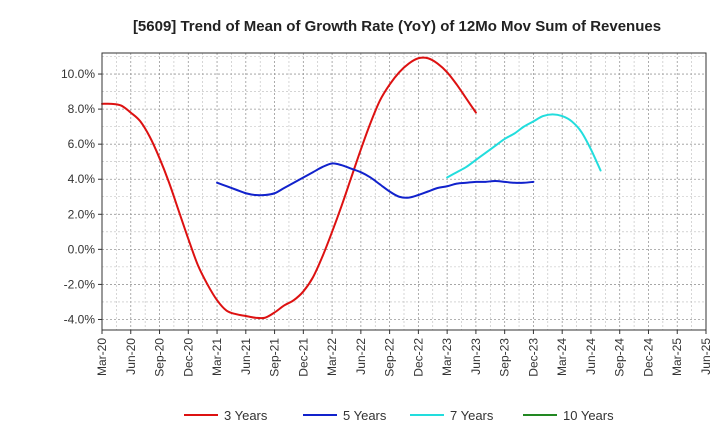 This screenshot has width=720, height=440. What do you see at coordinates (361, 356) in the screenshot?
I see `x-tick-label: Jun-22` at bounding box center [361, 356].